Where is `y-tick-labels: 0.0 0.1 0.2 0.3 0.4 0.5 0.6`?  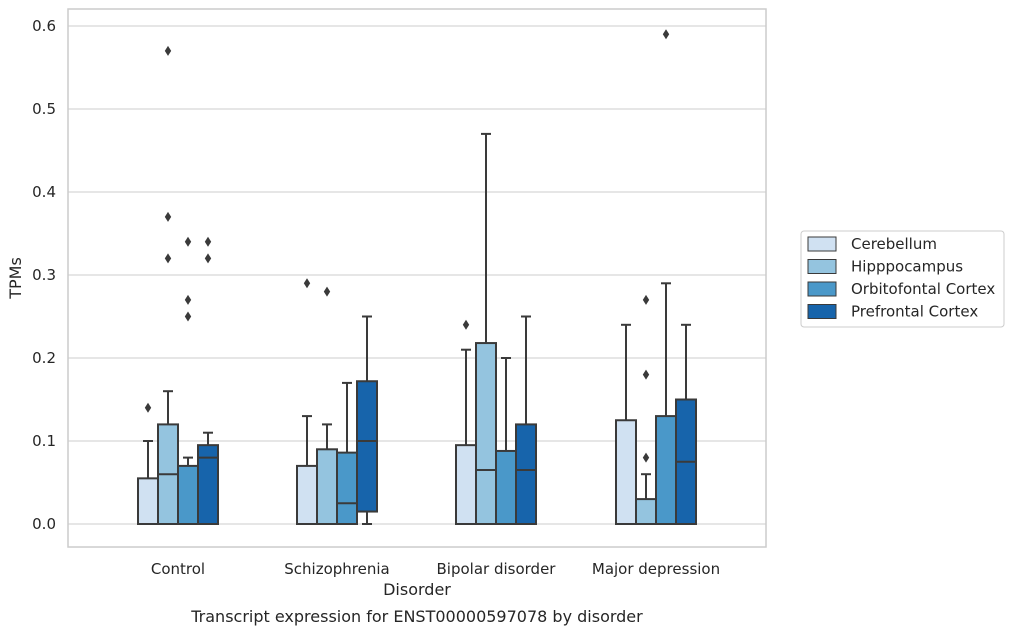 y-tick-labels: 0.0 0.1 0.2 0.3 0.4 0.5 0.6 is located at coordinates (44, 275).